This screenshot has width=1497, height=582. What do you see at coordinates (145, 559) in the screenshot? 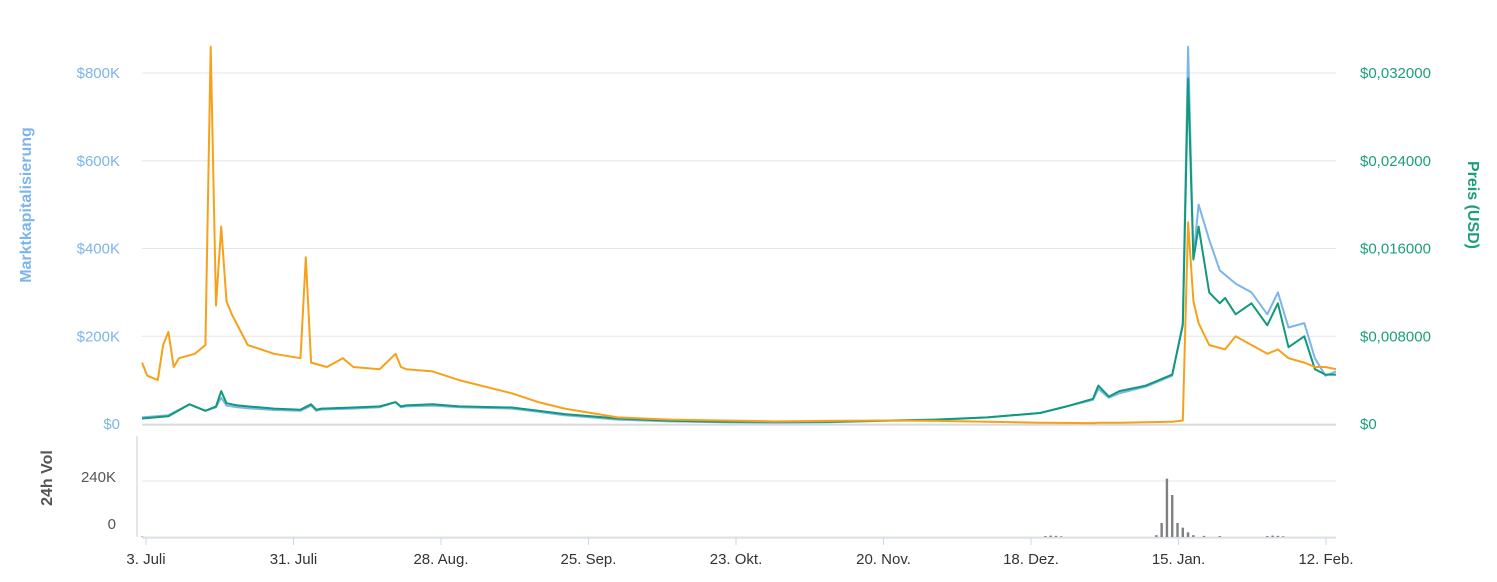
I see `x-tick-label: 3. Juli` at bounding box center [145, 559].